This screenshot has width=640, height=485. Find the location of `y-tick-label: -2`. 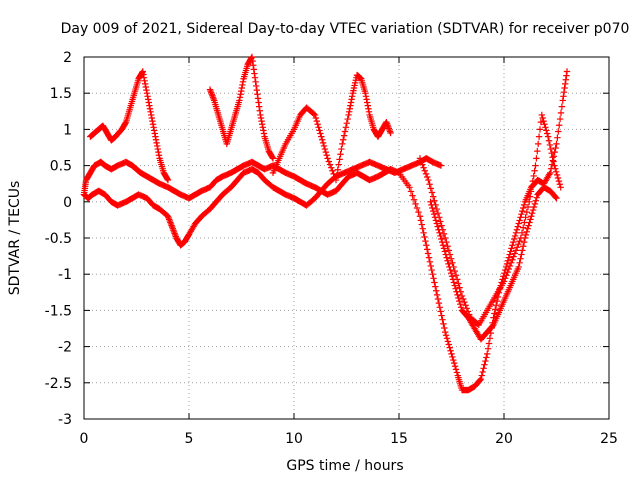

y-tick-label: -2 is located at coordinates (65, 348).